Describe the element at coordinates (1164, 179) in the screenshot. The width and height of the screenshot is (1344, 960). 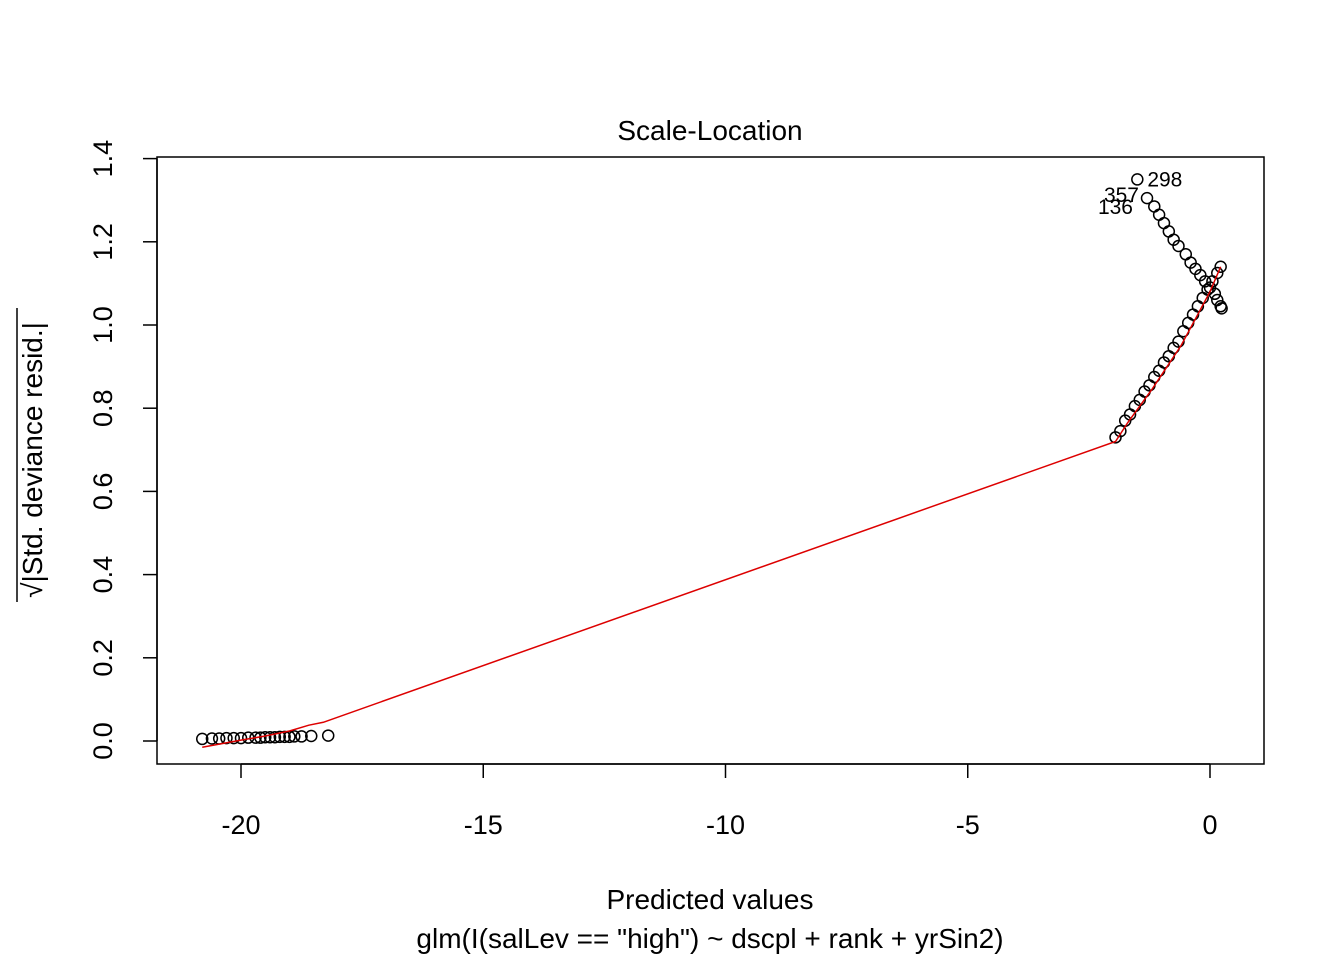
I see `point-label: 298` at that location.